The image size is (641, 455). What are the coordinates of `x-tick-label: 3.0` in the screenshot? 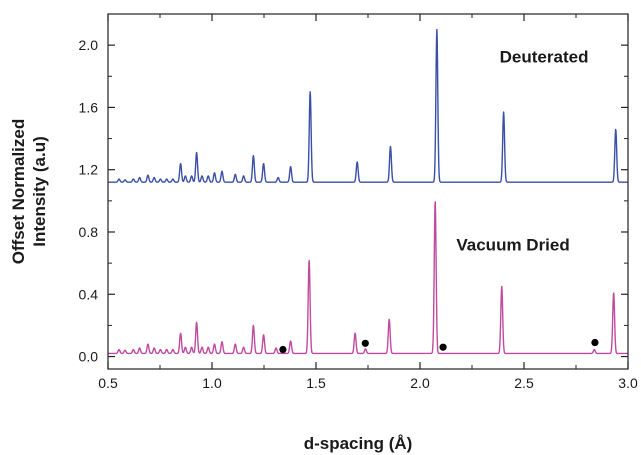 It's located at (628, 383).